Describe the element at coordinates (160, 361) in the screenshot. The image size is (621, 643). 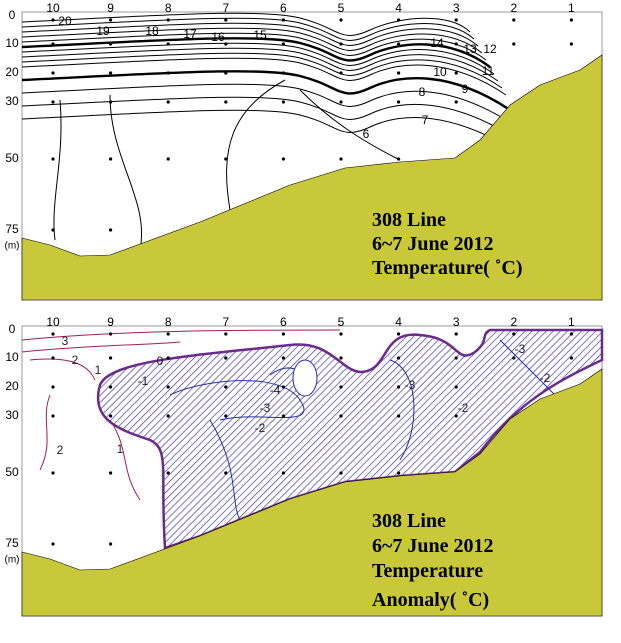
I see `contour-label: 0` at that location.